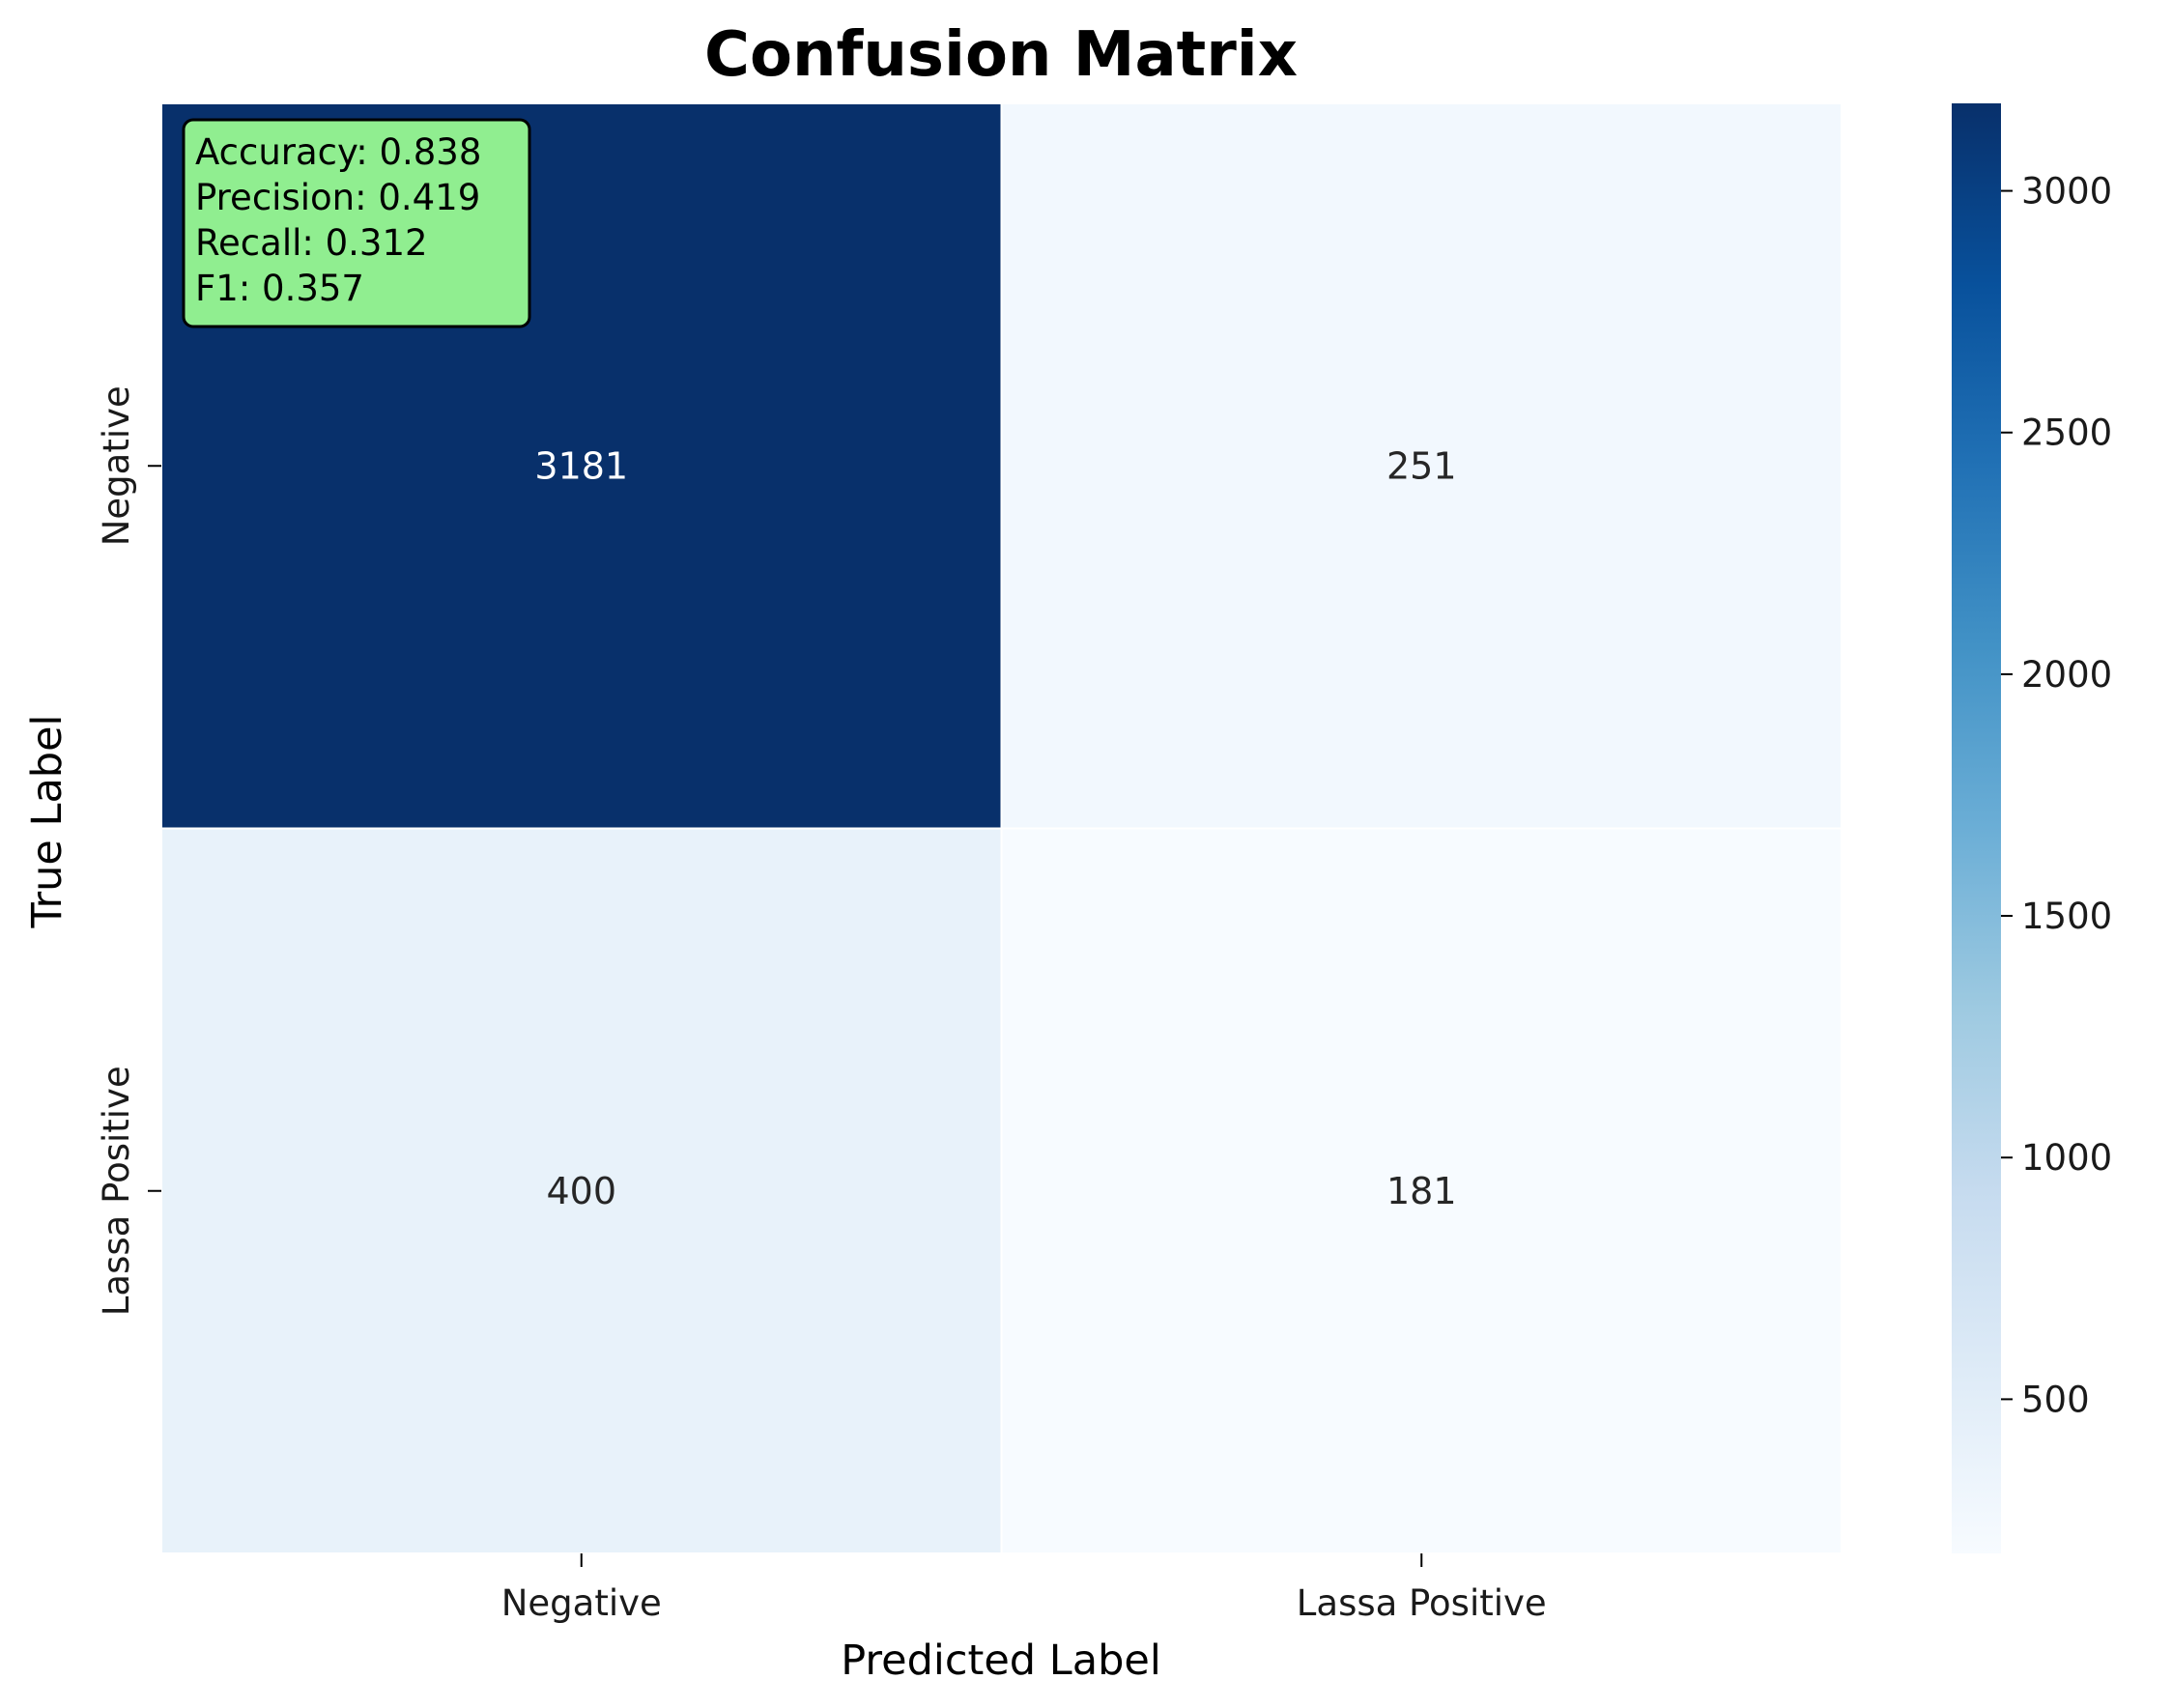 Image resolution: width=2172 pixels, height=1708 pixels. I want to click on y-axis-ticks: Negative Lassa Positive, so click(128, 851).